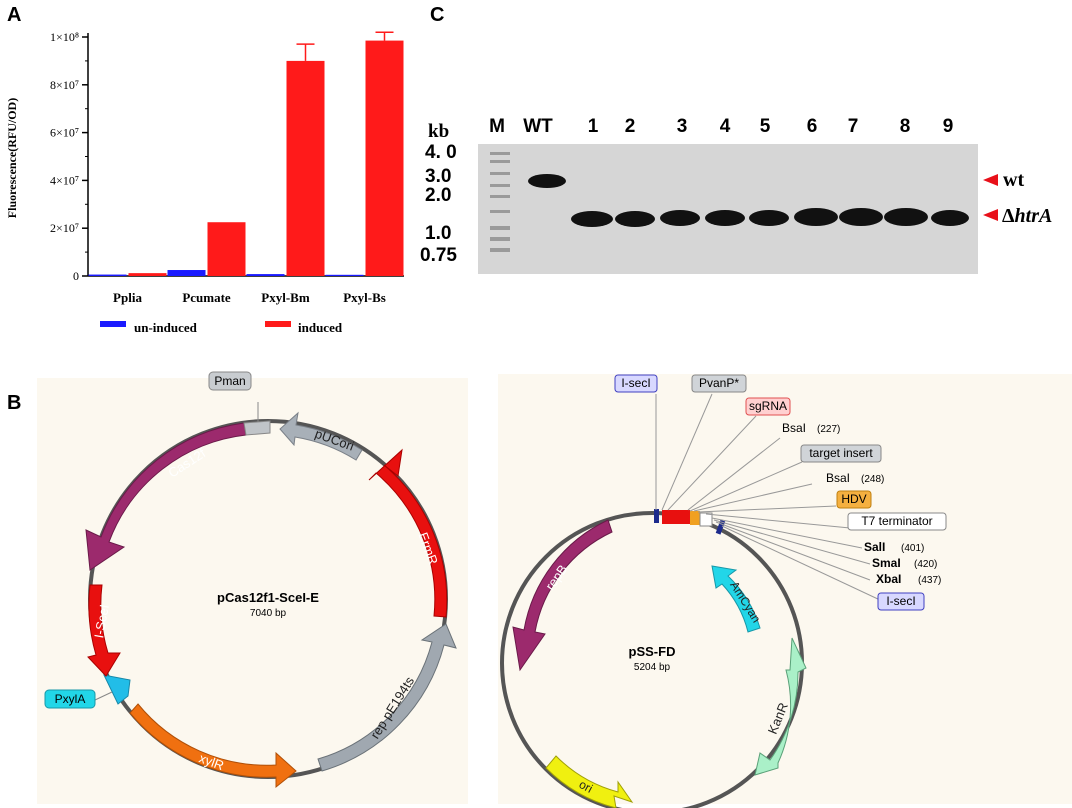 The image size is (1072, 808). What do you see at coordinates (695, 518) in the screenshot?
I see `hdv-block` at bounding box center [695, 518].